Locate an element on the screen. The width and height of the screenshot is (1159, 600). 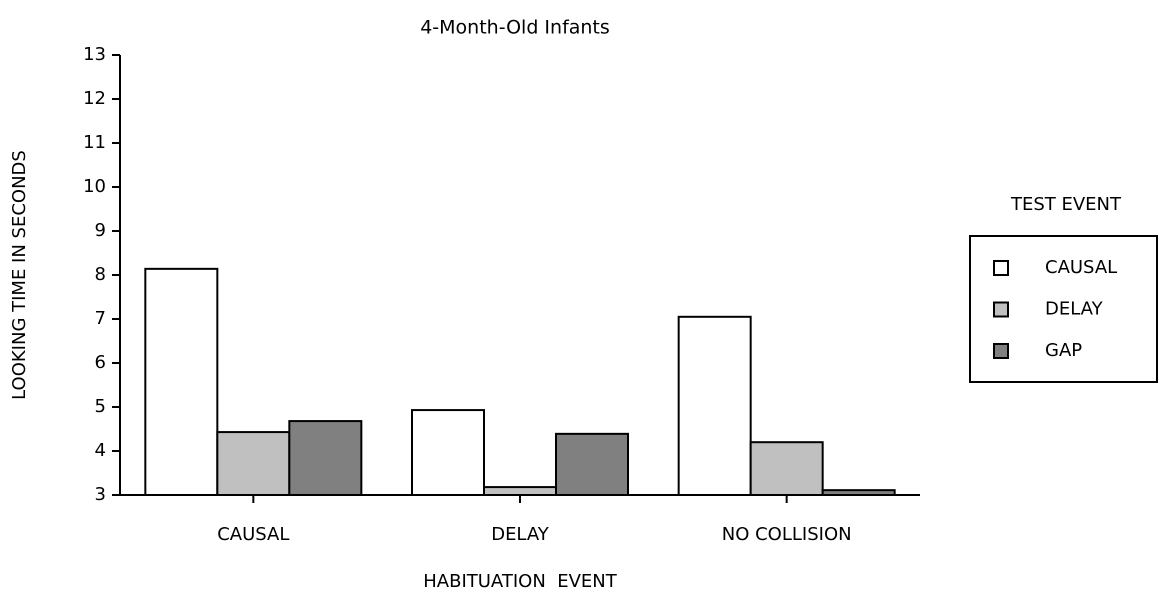
y-tick-label: 8 is located at coordinates (100, 274).